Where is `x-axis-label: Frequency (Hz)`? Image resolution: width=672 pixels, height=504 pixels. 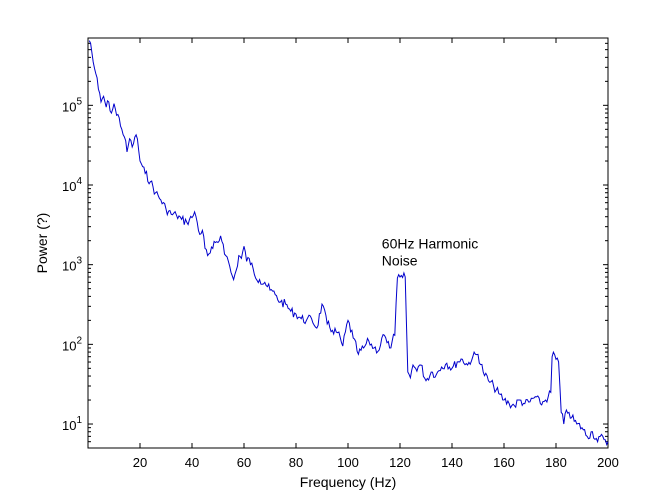
x-axis-label: Frequency (Hz) is located at coordinates (348, 482).